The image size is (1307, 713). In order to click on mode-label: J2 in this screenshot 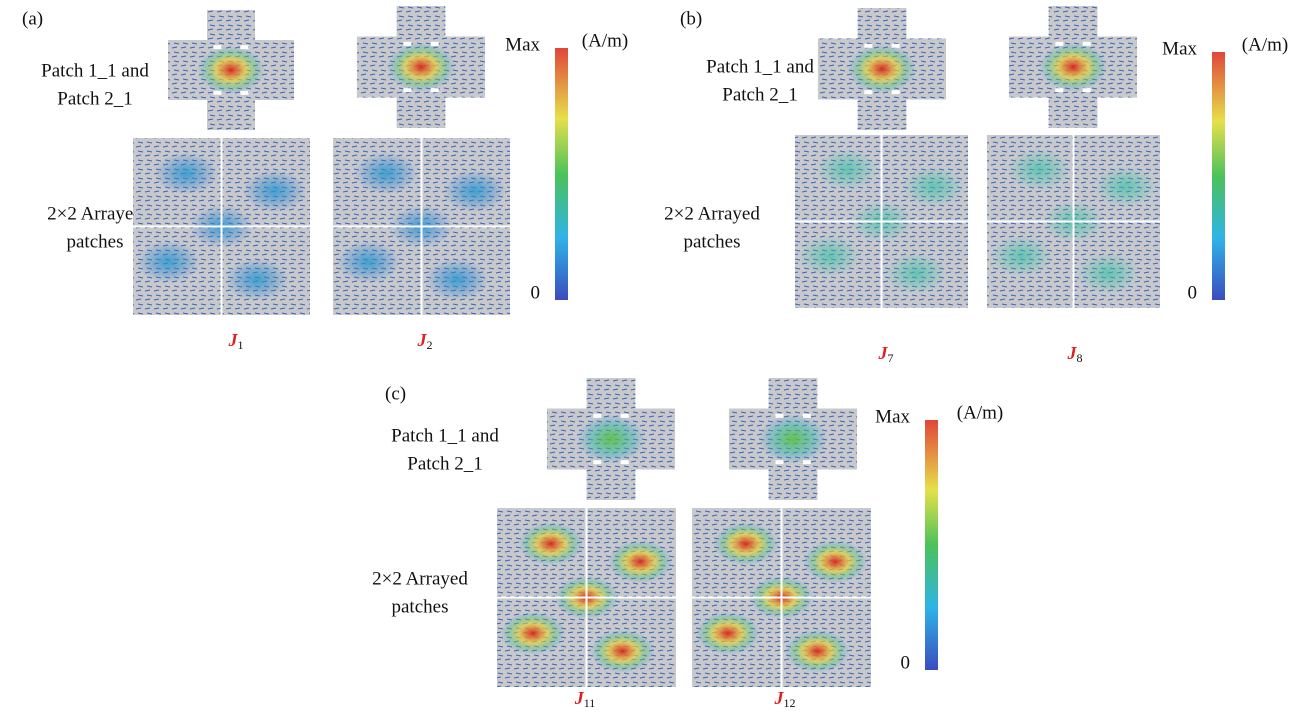, I will do `click(425, 341)`.